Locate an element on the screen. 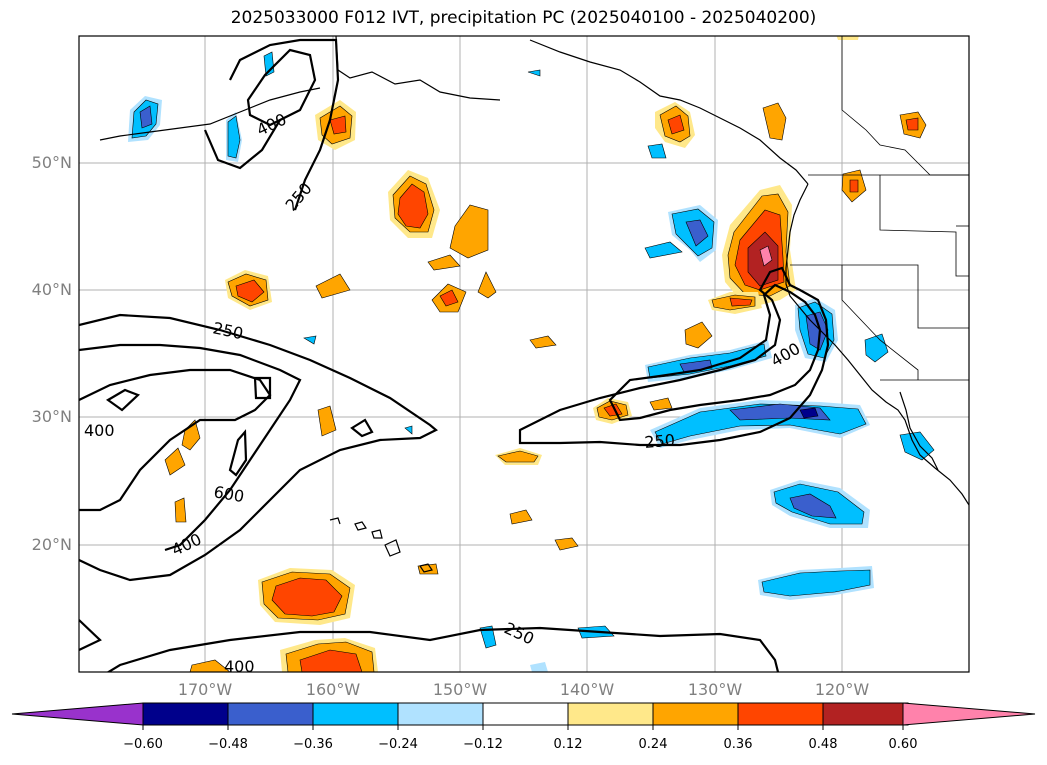  colorbar-tick-label: −0.60 is located at coordinates (143, 744).